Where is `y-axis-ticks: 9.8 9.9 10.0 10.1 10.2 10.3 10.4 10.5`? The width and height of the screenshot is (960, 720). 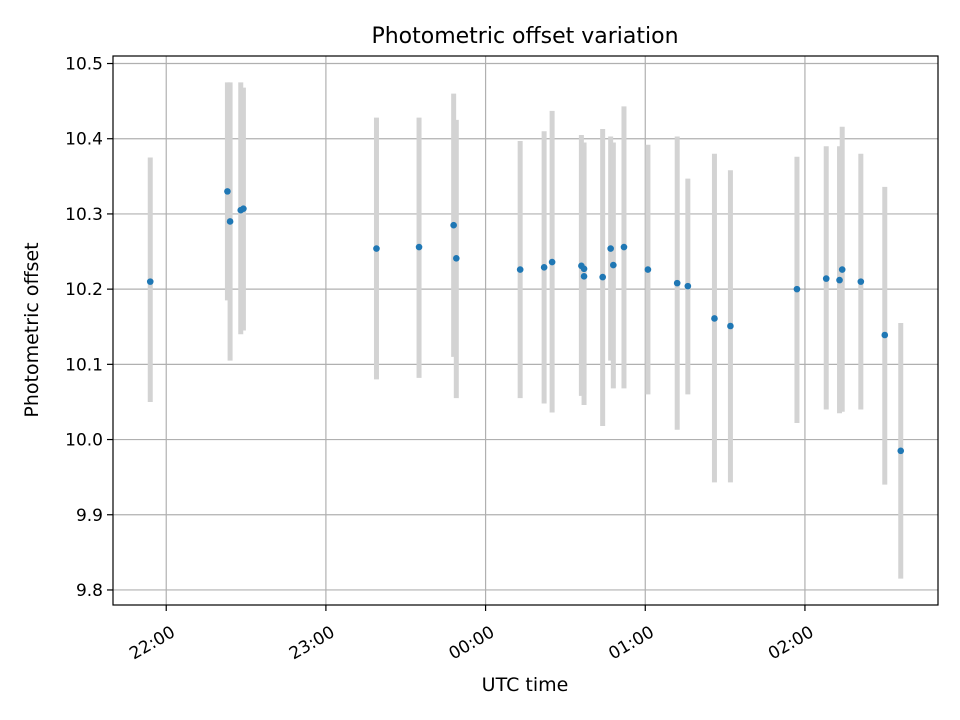 y-axis-ticks: 9.8 9.9 10.0 10.1 10.2 10.3 10.4 10.5 is located at coordinates (89, 328).